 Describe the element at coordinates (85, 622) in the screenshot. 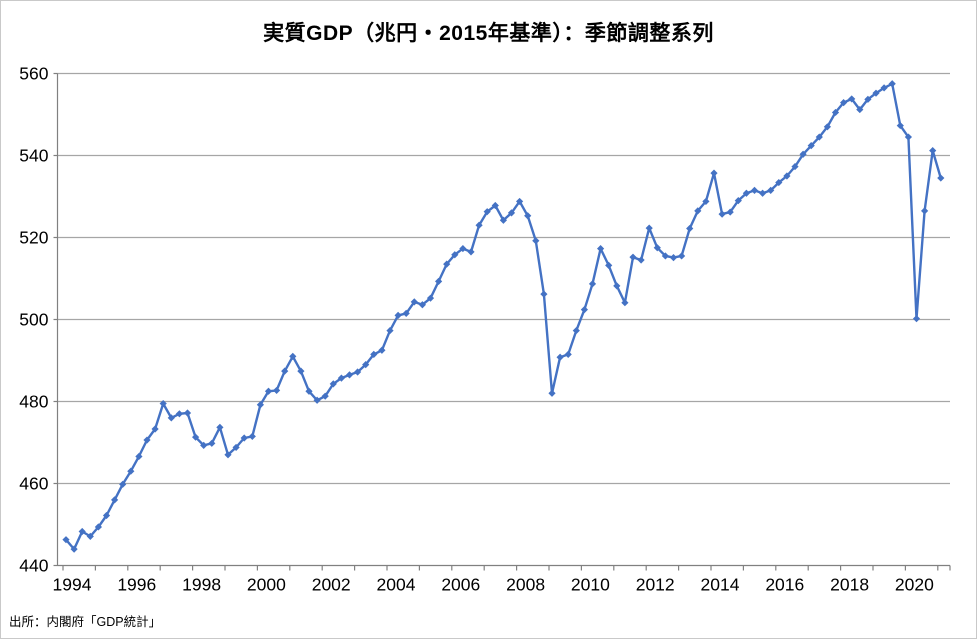

I see `source-note: 出所：内閣府「GDP統計」` at that location.